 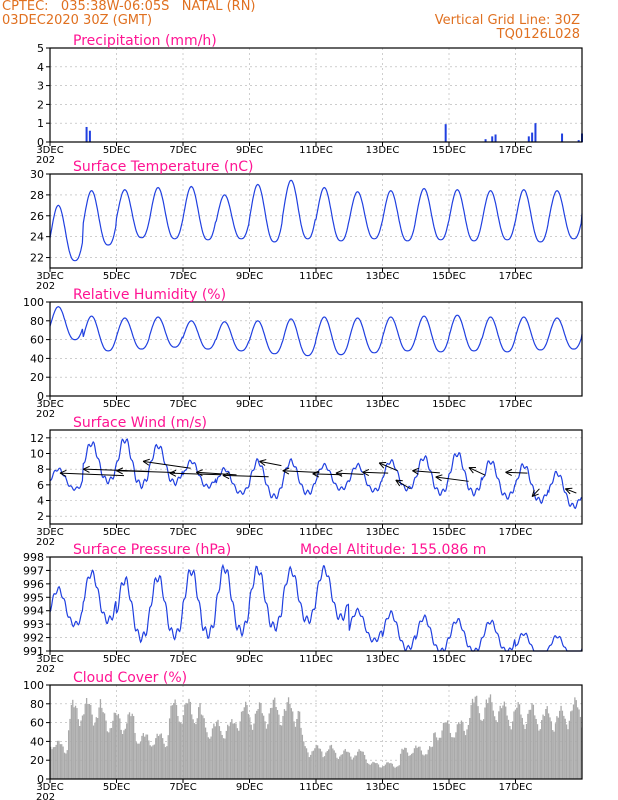 What do you see at coordinates (33, 302) in the screenshot?
I see `y-tick-label: 100` at bounding box center [33, 302].